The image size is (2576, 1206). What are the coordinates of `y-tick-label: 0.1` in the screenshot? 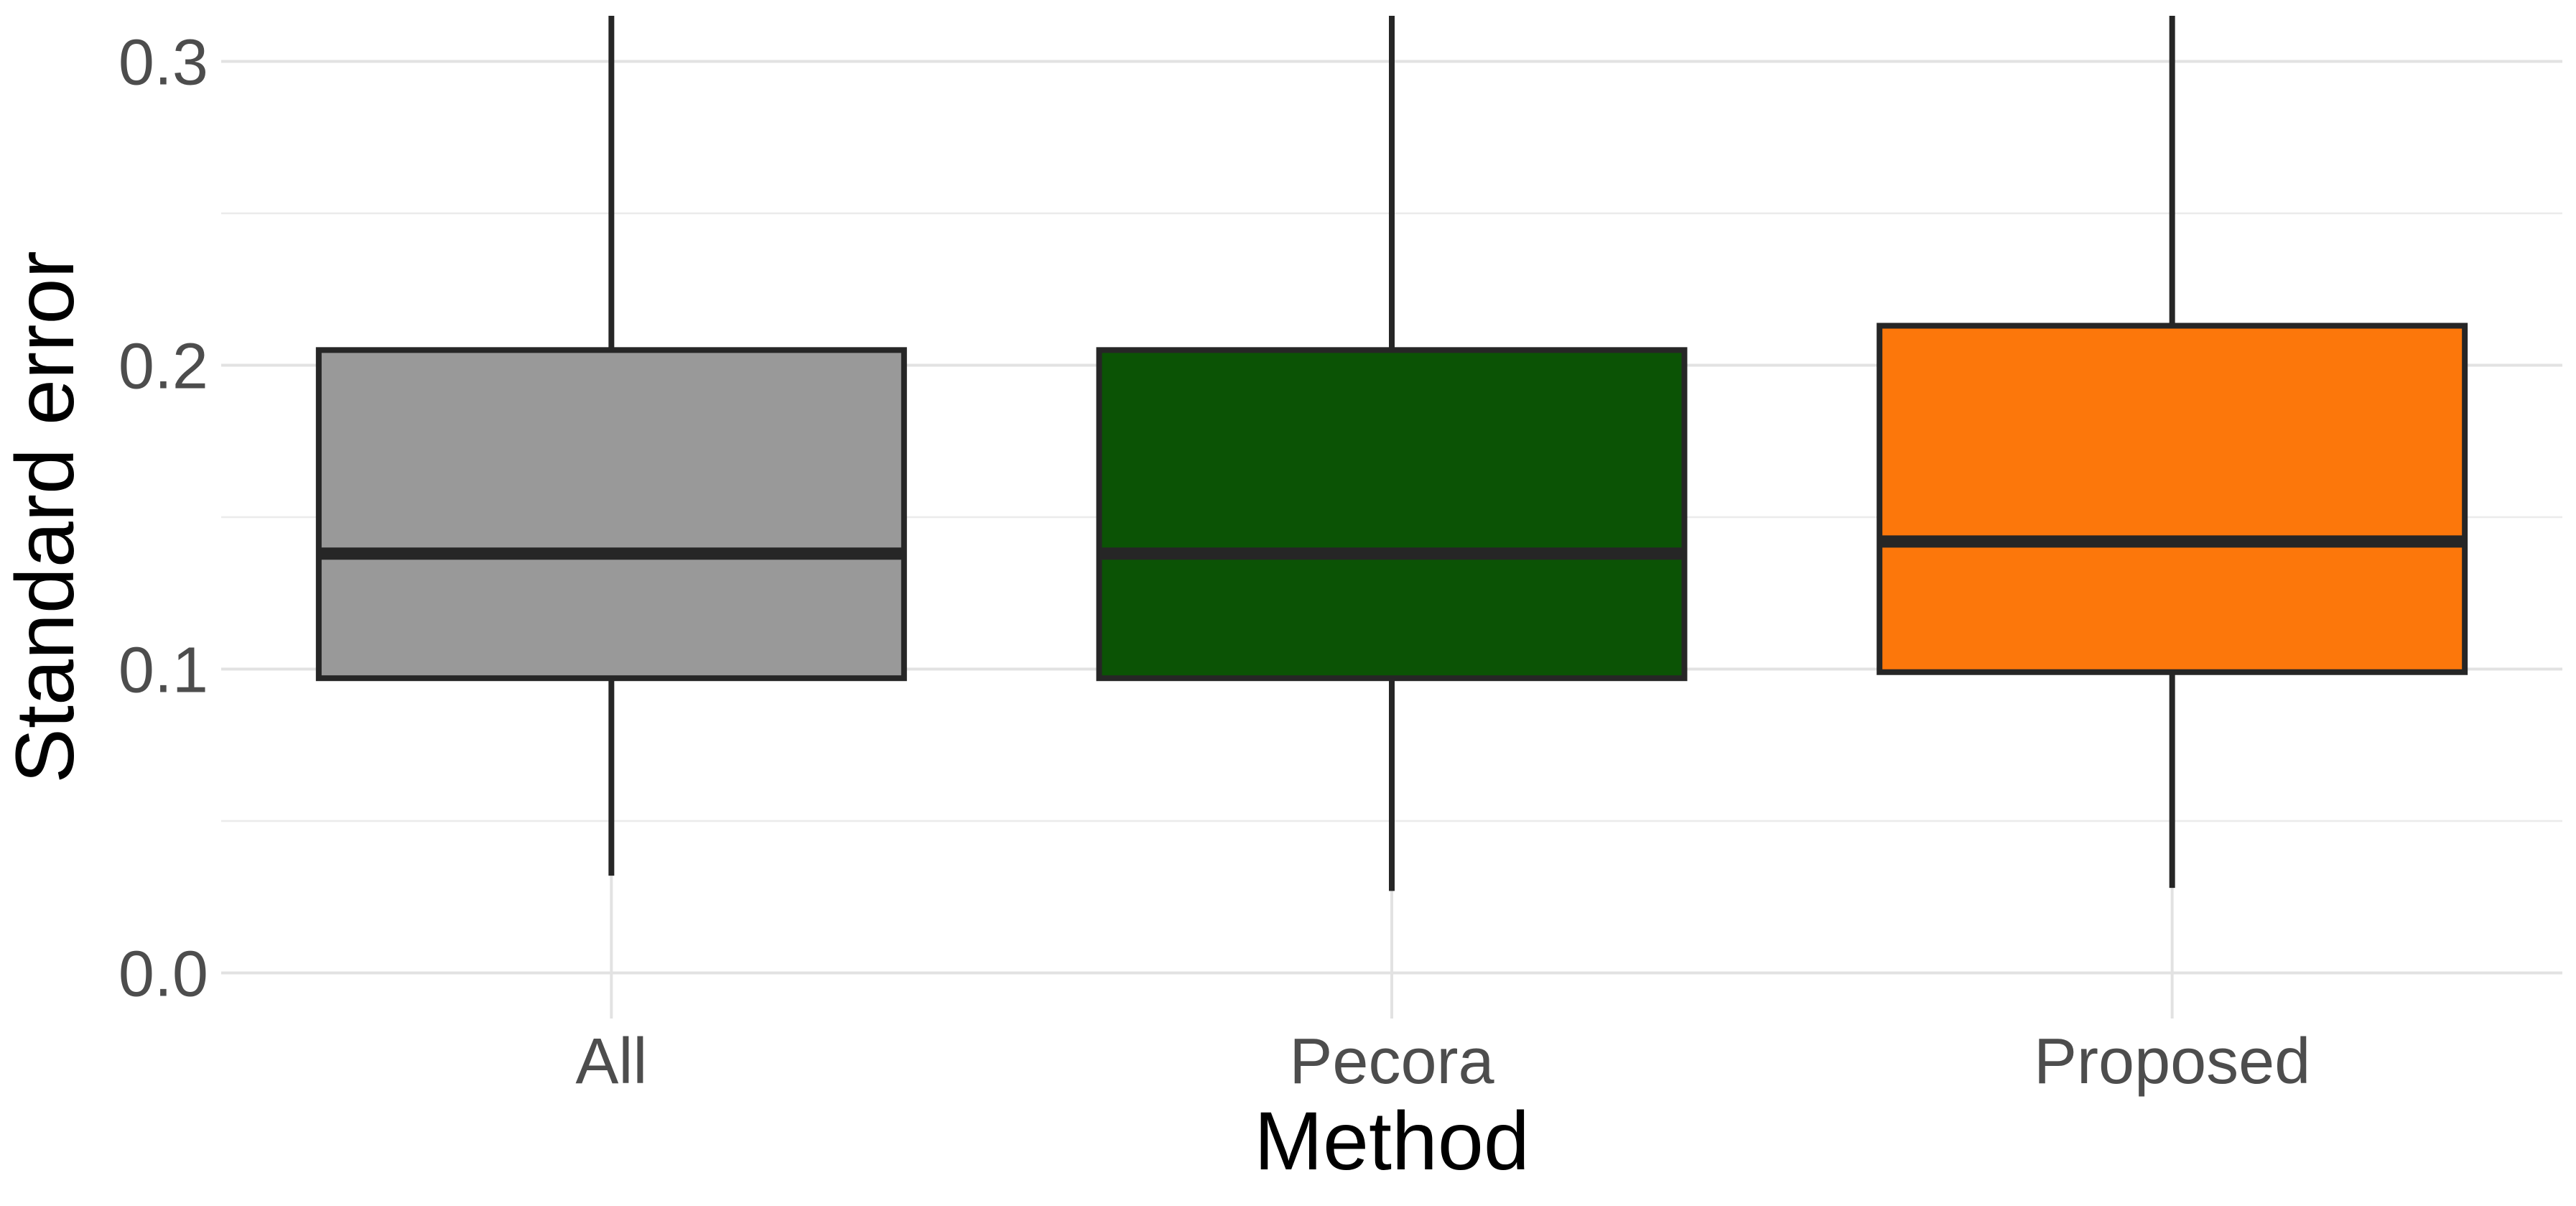 It's located at (163, 671).